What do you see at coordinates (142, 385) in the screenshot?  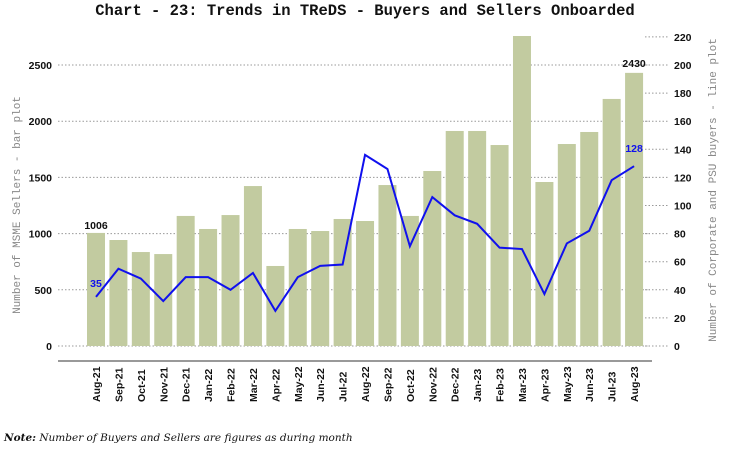 I see `x-tick-label: Oct-21` at bounding box center [142, 385].